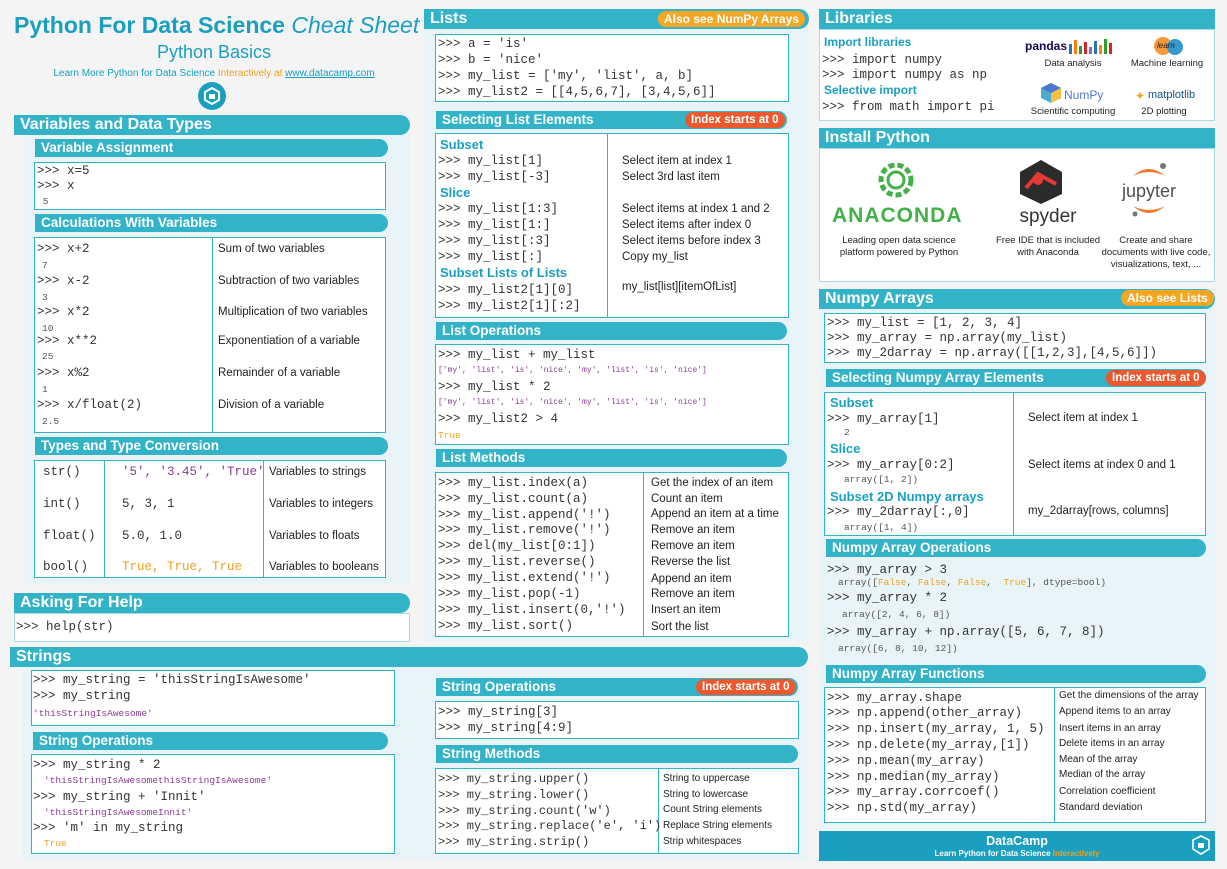 The image size is (1227, 869). I want to click on type-fn: float(), so click(69, 536).